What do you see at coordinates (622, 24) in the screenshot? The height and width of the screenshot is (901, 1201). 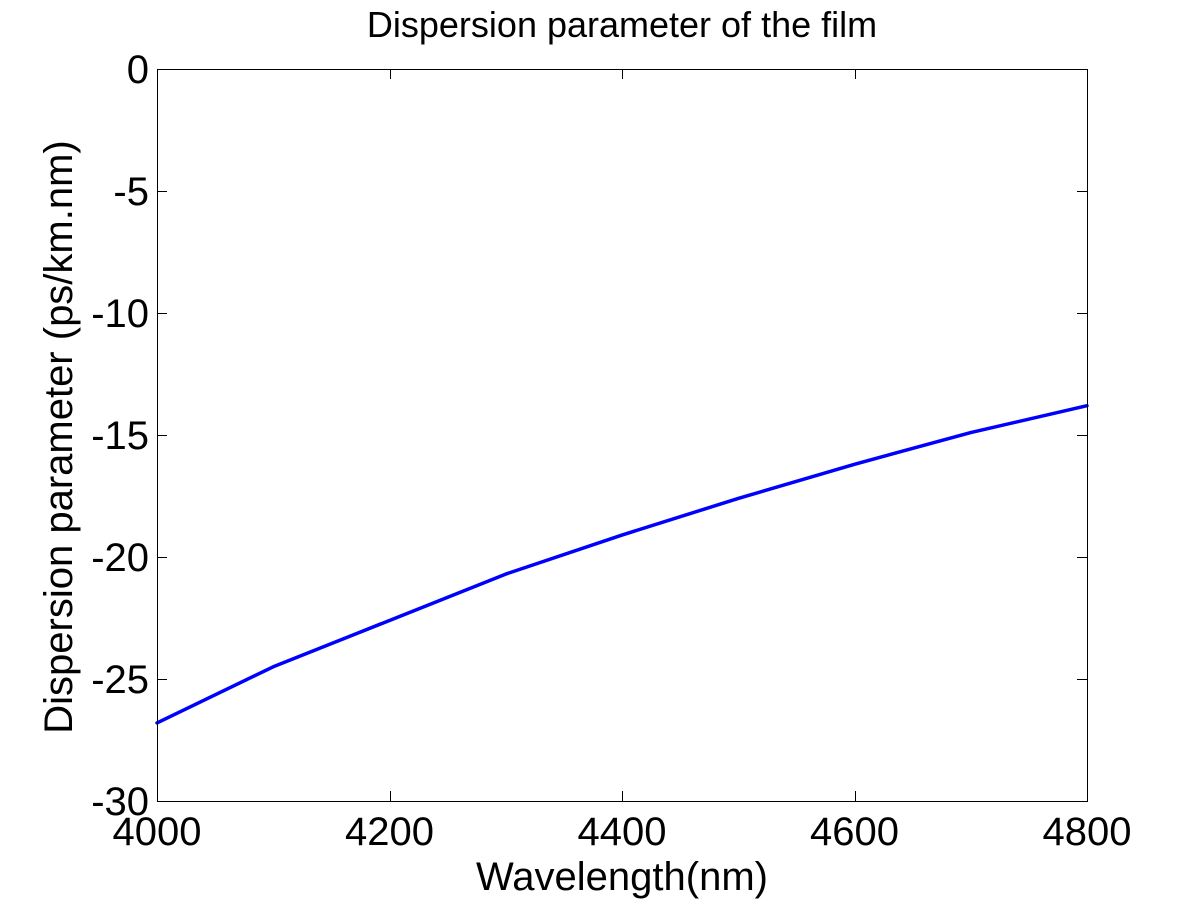 I see `chart-title: Dispersion parameter of the film` at bounding box center [622, 24].